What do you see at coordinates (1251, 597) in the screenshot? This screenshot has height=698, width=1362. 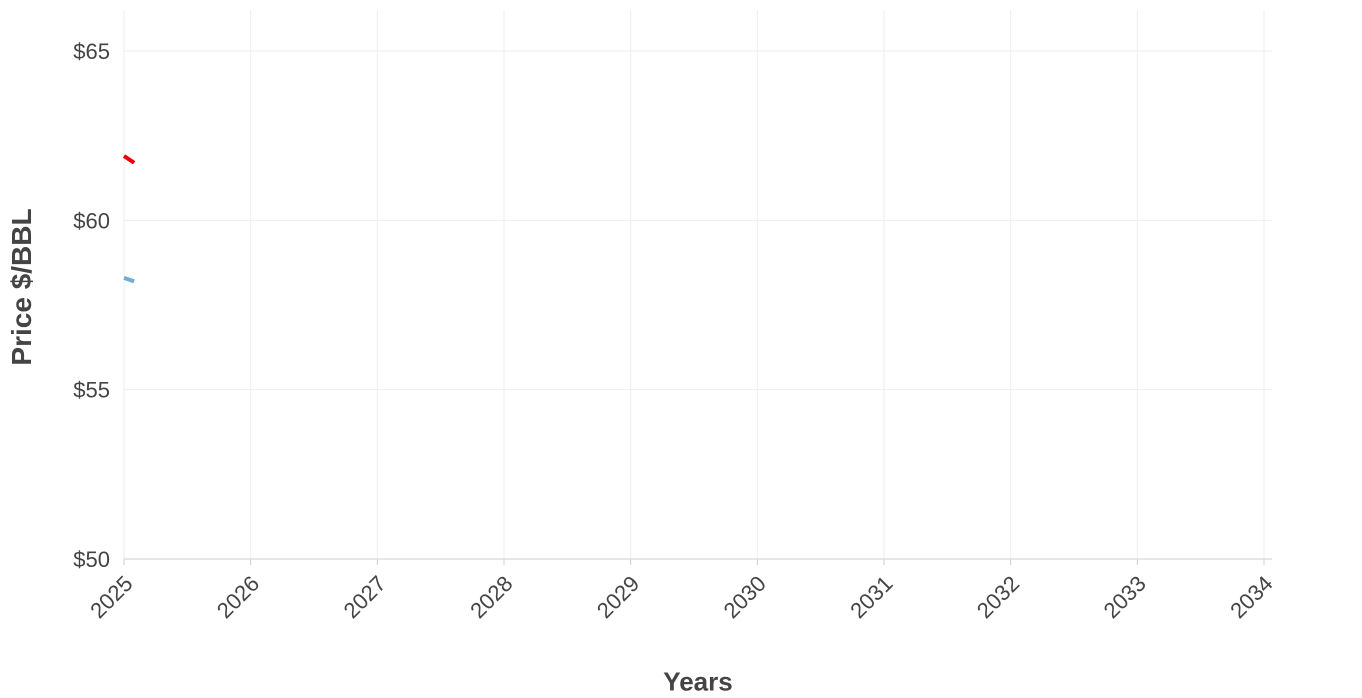 I see `x-tick-label: 2034` at bounding box center [1251, 597].